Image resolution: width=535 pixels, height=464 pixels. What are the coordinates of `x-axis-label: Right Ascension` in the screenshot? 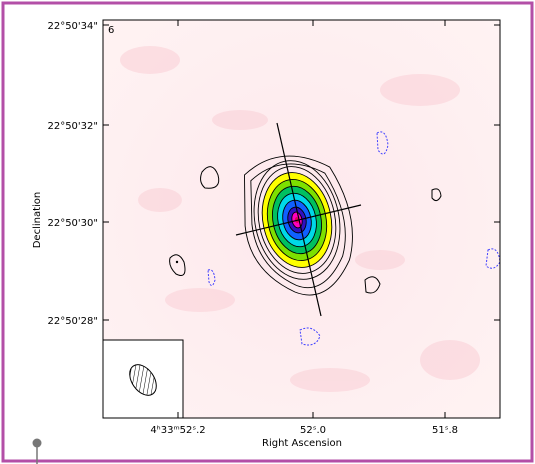 It's located at (302, 443).